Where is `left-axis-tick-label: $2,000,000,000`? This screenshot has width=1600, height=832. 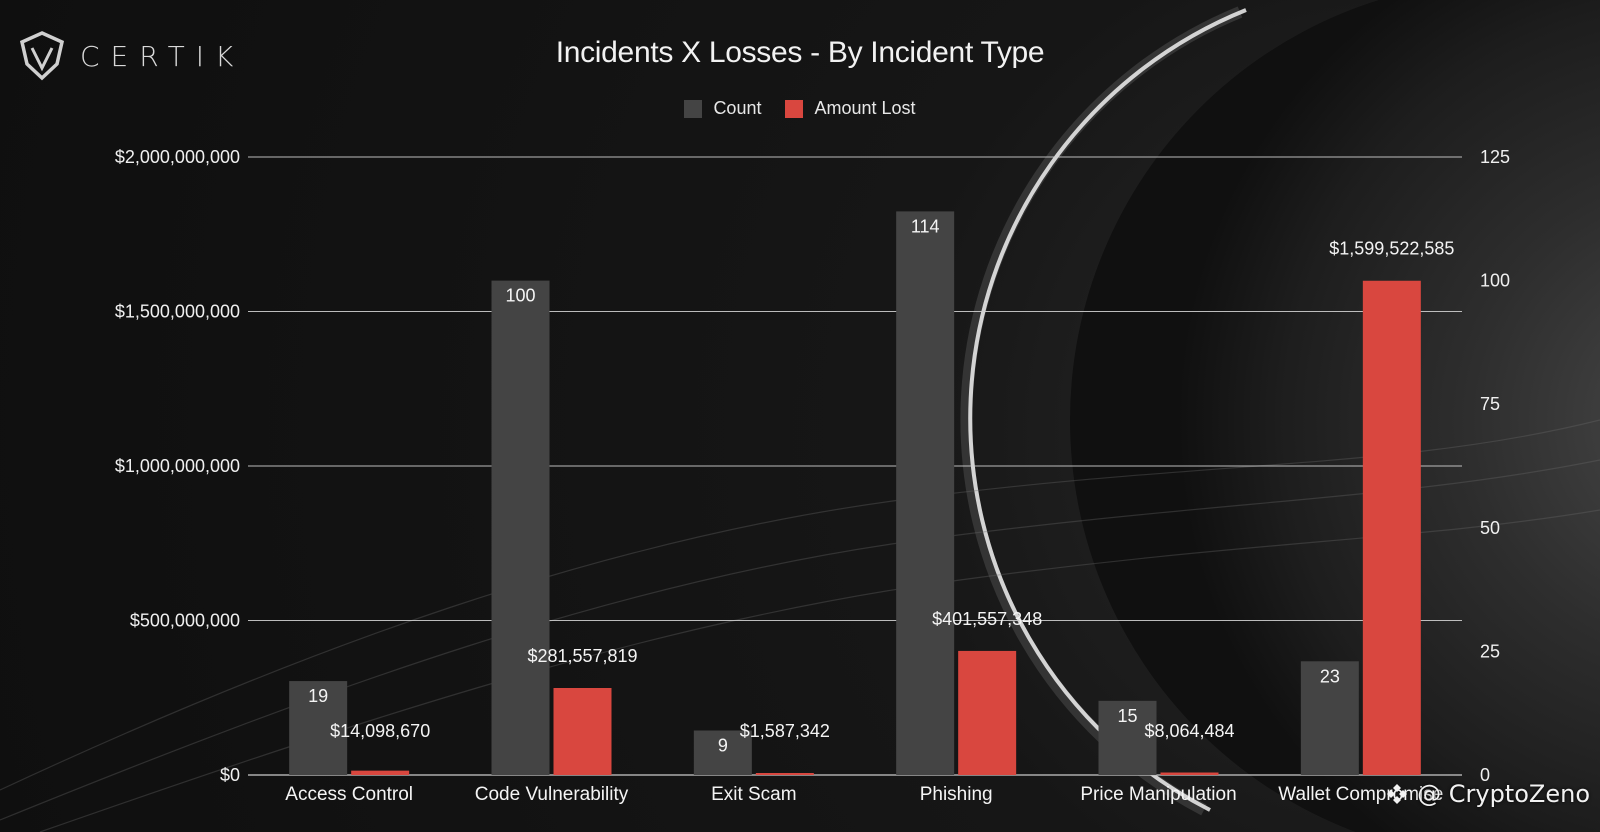
left-axis-tick-label: $2,000,000,000 is located at coordinates (177, 157).